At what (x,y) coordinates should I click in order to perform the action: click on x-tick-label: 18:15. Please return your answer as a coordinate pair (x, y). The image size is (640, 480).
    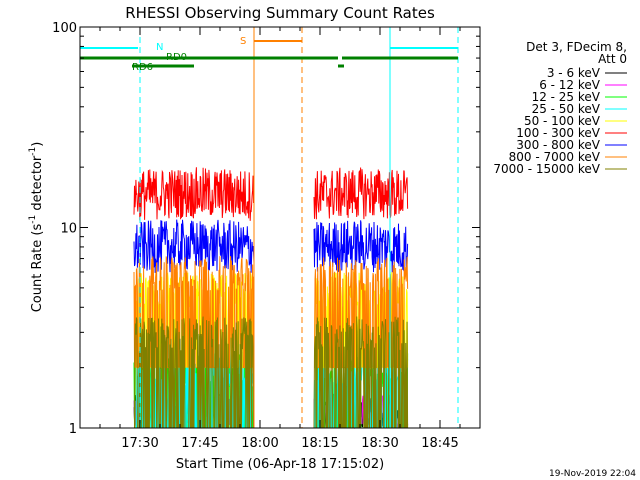
    Looking at the image, I should click on (319, 443).